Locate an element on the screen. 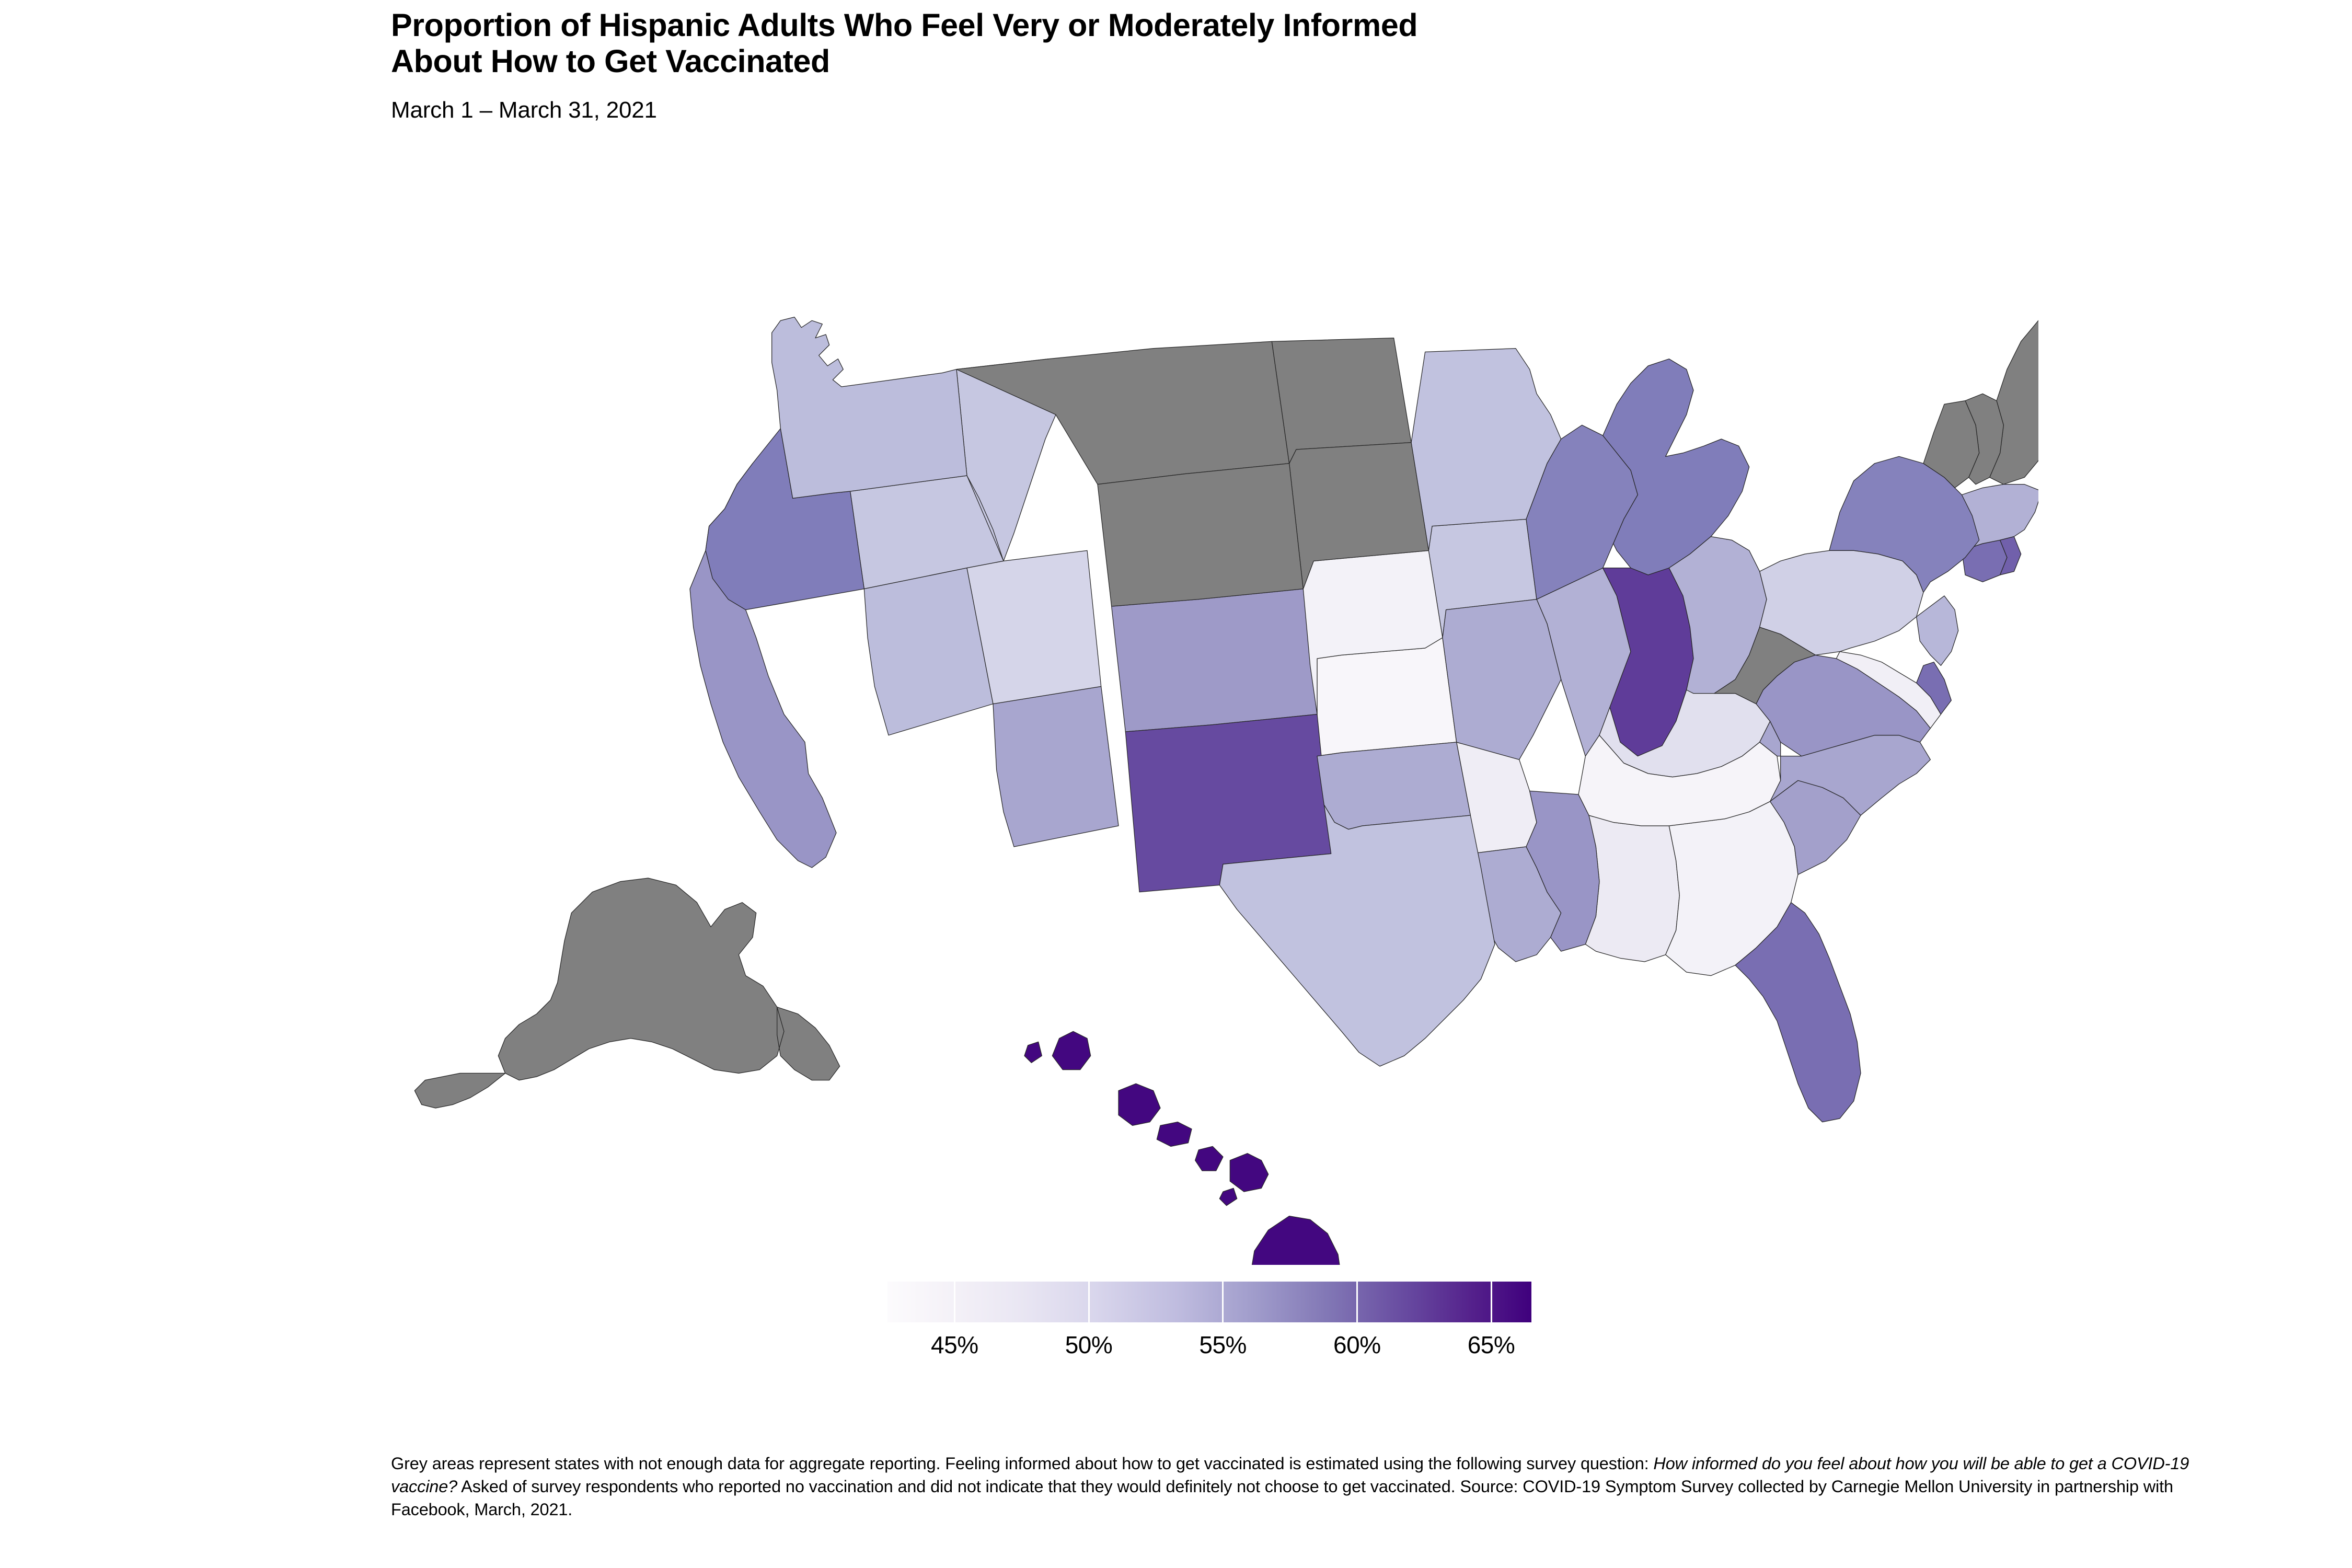 Image resolution: width=2352 pixels, height=1568 pixels. state-hi is located at coordinates (1183, 1148).